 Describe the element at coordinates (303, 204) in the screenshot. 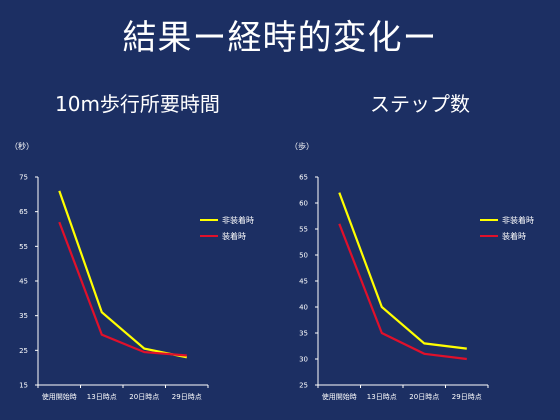

I see `y-tick-label: 60` at that location.